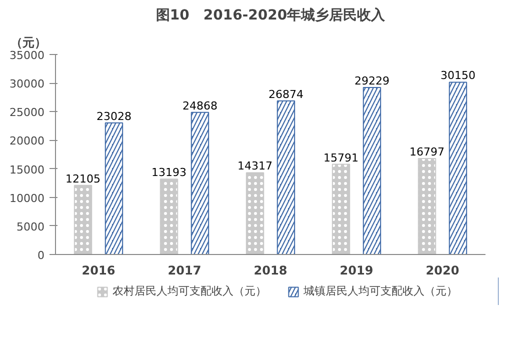 This screenshot has height=352, width=530. Describe the element at coordinates (381, 291) in the screenshot. I see `legend-label: 城镇居民人均可支配收入（元）` at that location.